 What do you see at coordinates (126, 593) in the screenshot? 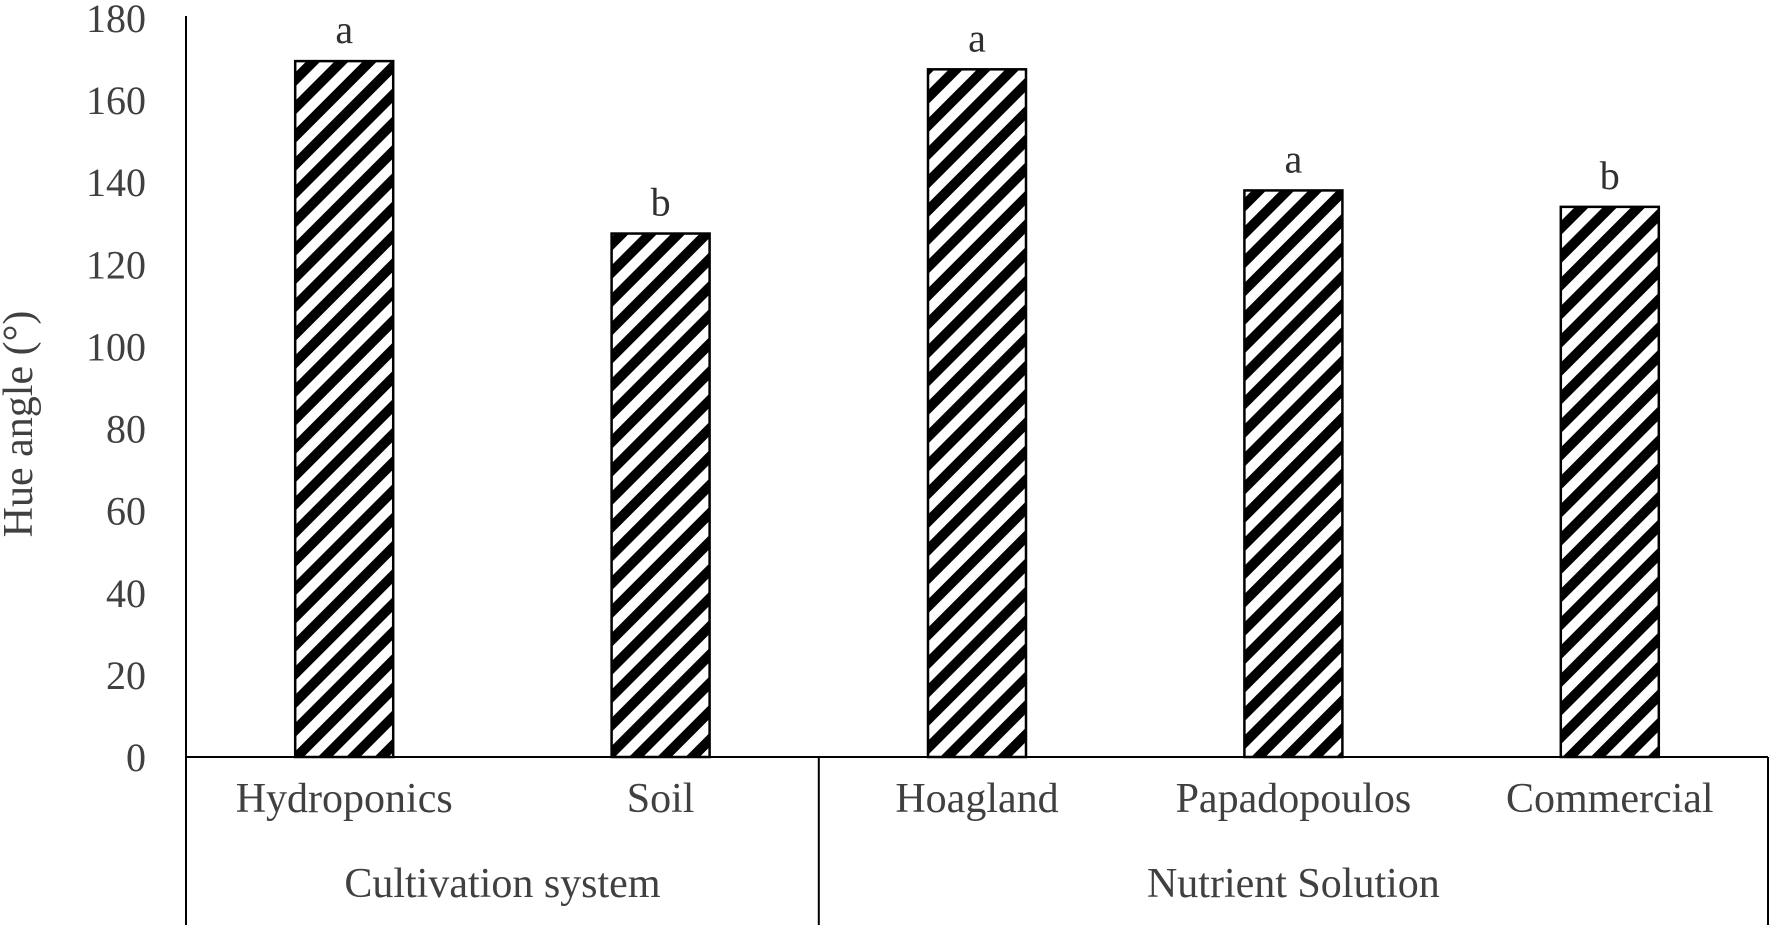
I see `y-tick-label: 40` at bounding box center [126, 593].